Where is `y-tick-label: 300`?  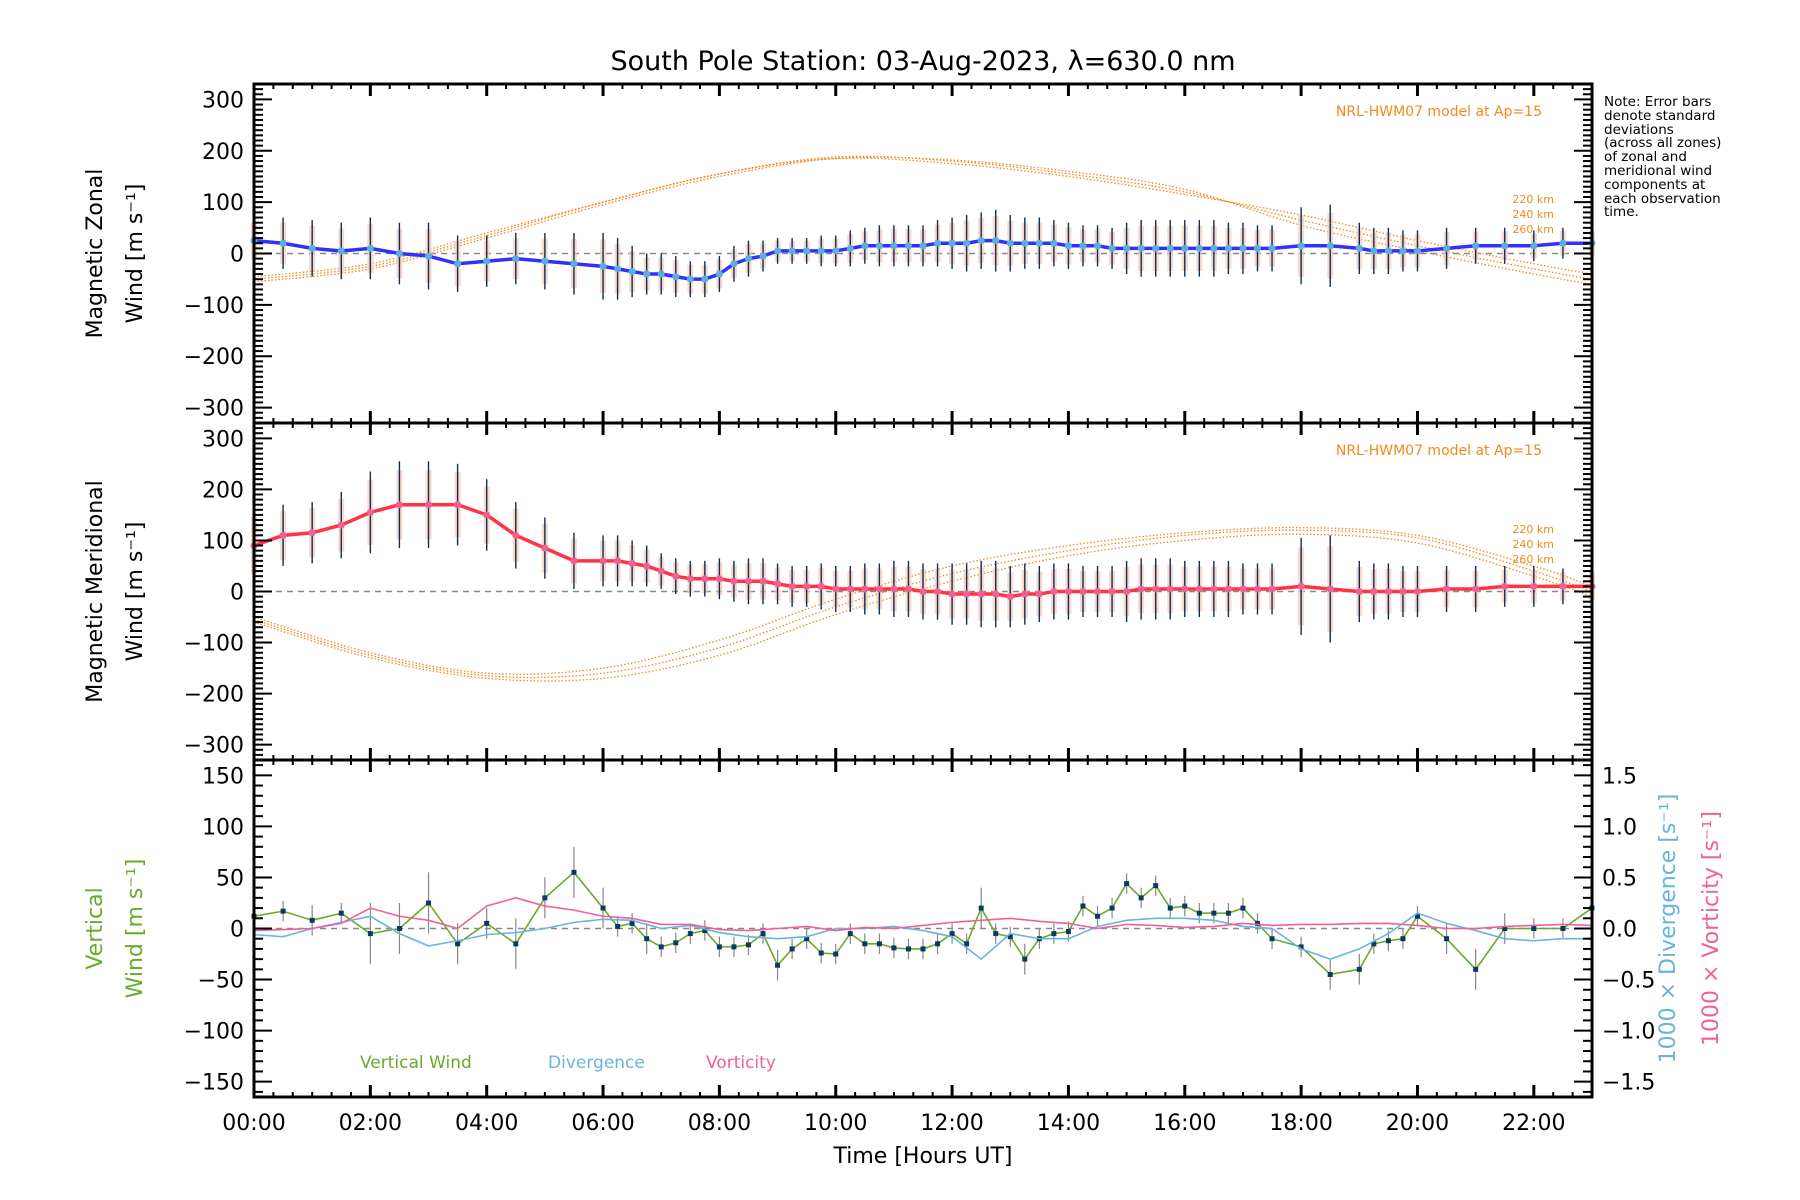
y-tick-label: 300 is located at coordinates (223, 439).